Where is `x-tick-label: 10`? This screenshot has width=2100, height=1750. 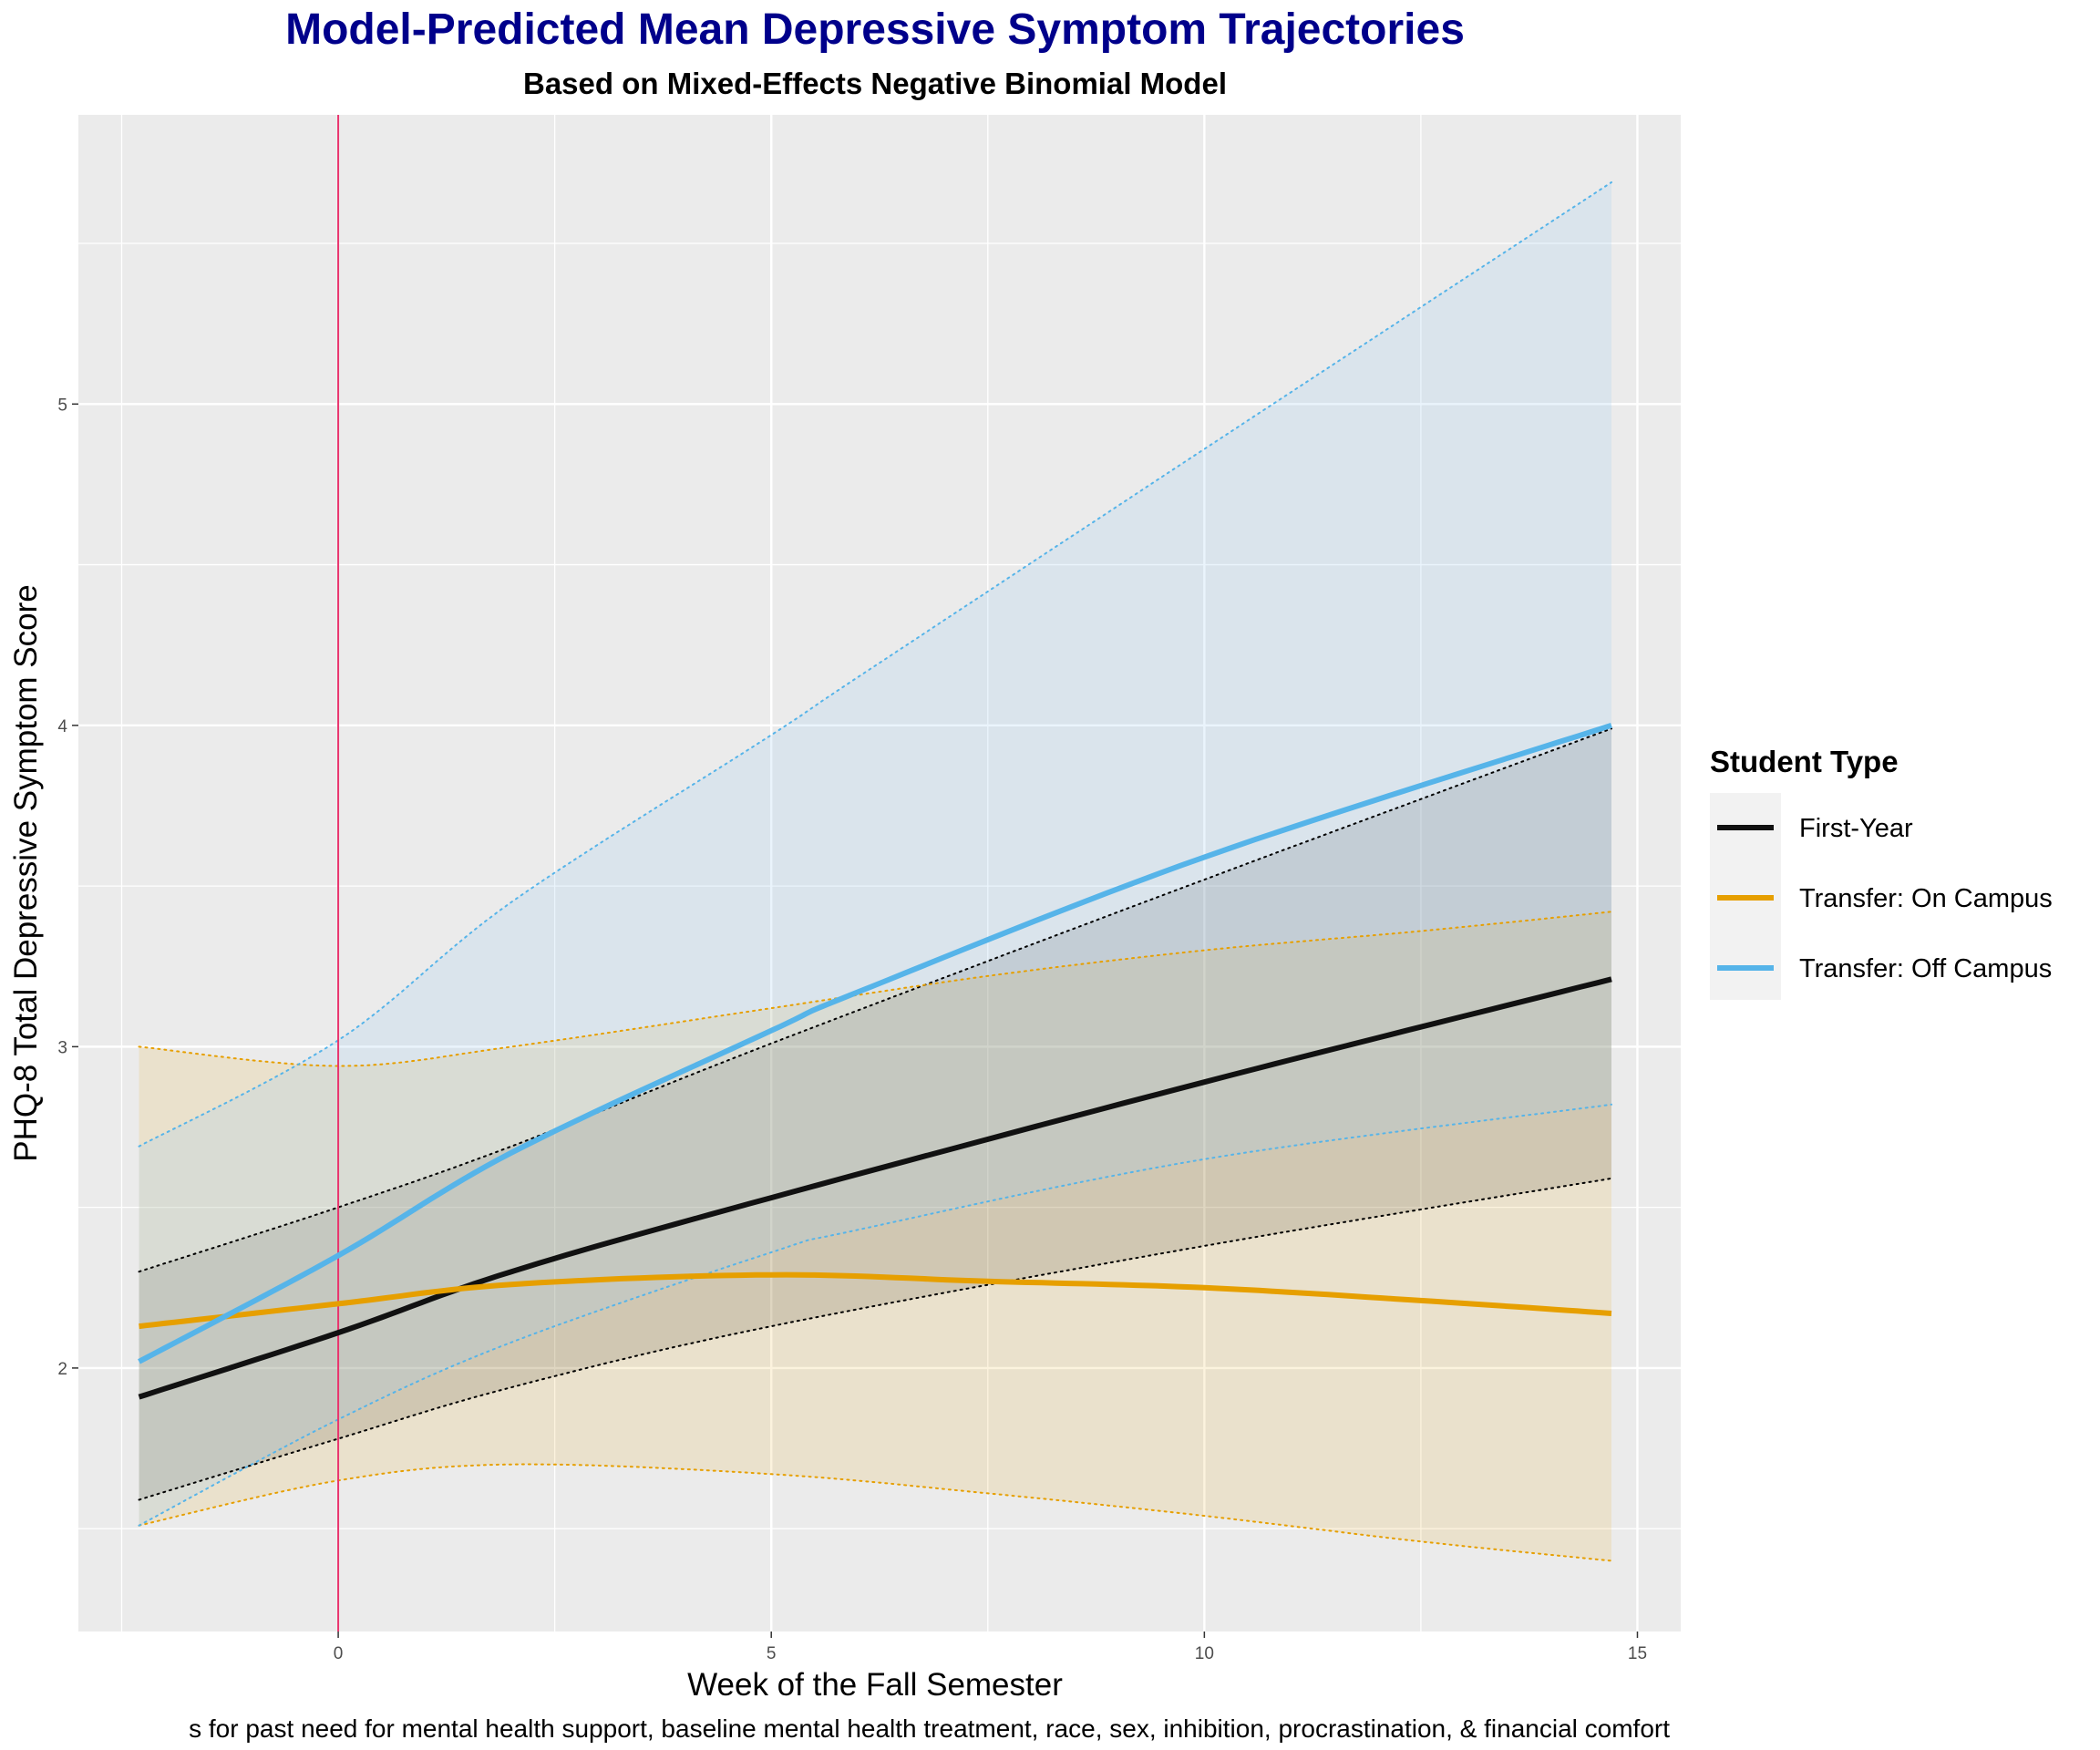
x-tick-label: 10 is located at coordinates (1204, 1654).